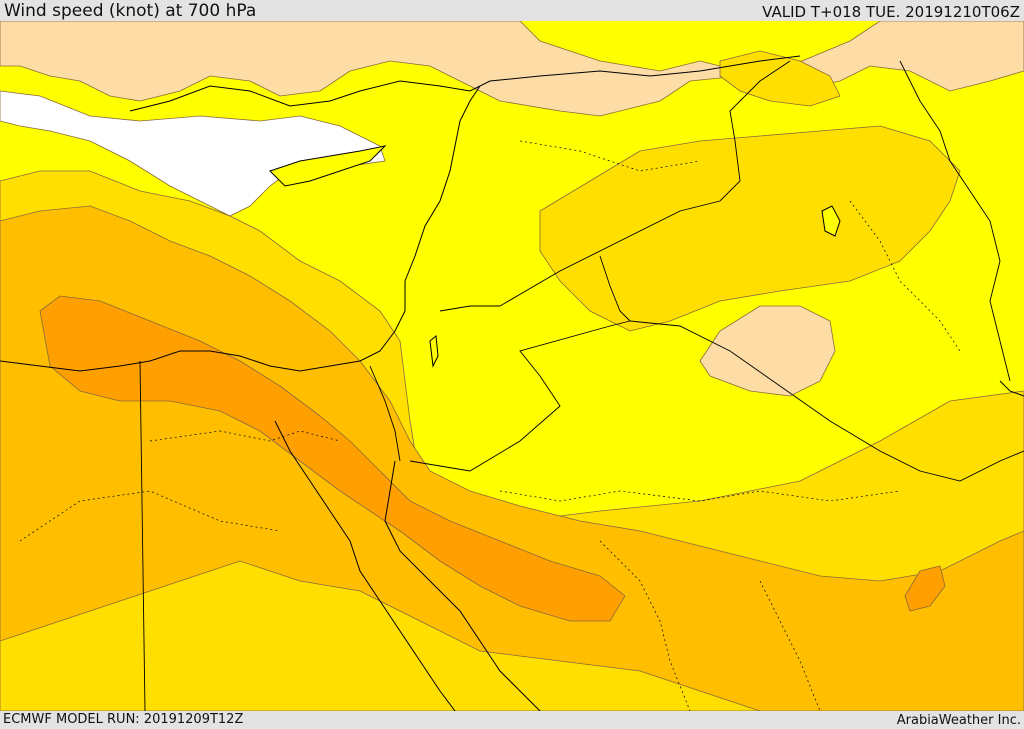 The width and height of the screenshot is (1024, 729). What do you see at coordinates (925, 588) in the screenshot?
I see `band-orange-blob` at bounding box center [925, 588].